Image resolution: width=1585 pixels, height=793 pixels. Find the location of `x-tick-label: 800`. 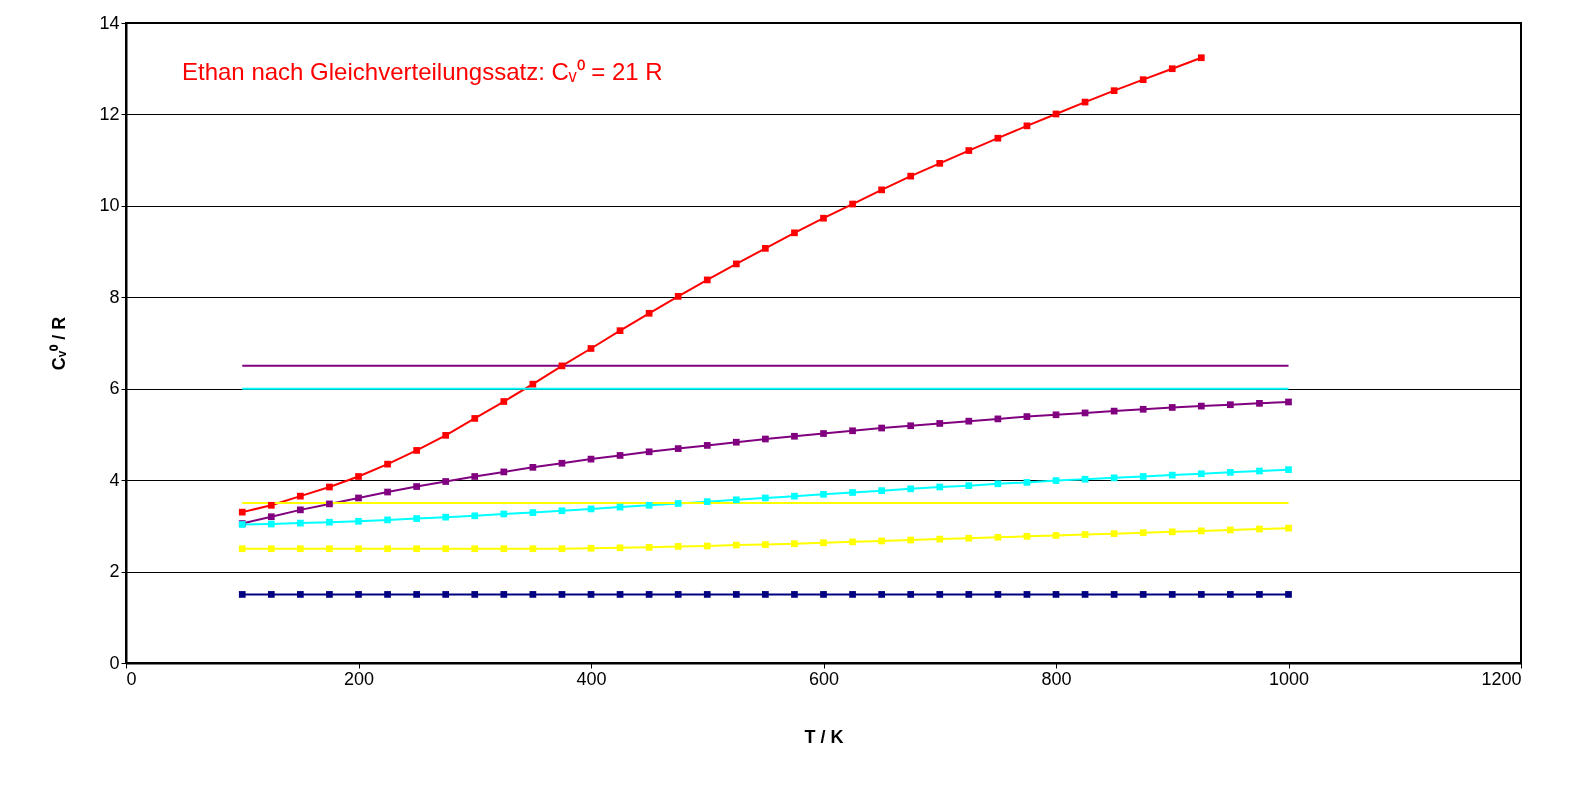

x-tick-label: 800 is located at coordinates (1056, 678).